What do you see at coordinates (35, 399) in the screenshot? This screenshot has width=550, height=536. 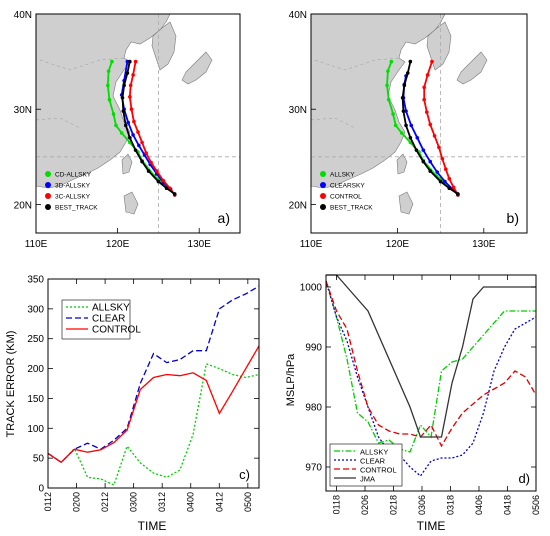 I see `panel-c-y-tick-label: 150` at bounding box center [35, 399].